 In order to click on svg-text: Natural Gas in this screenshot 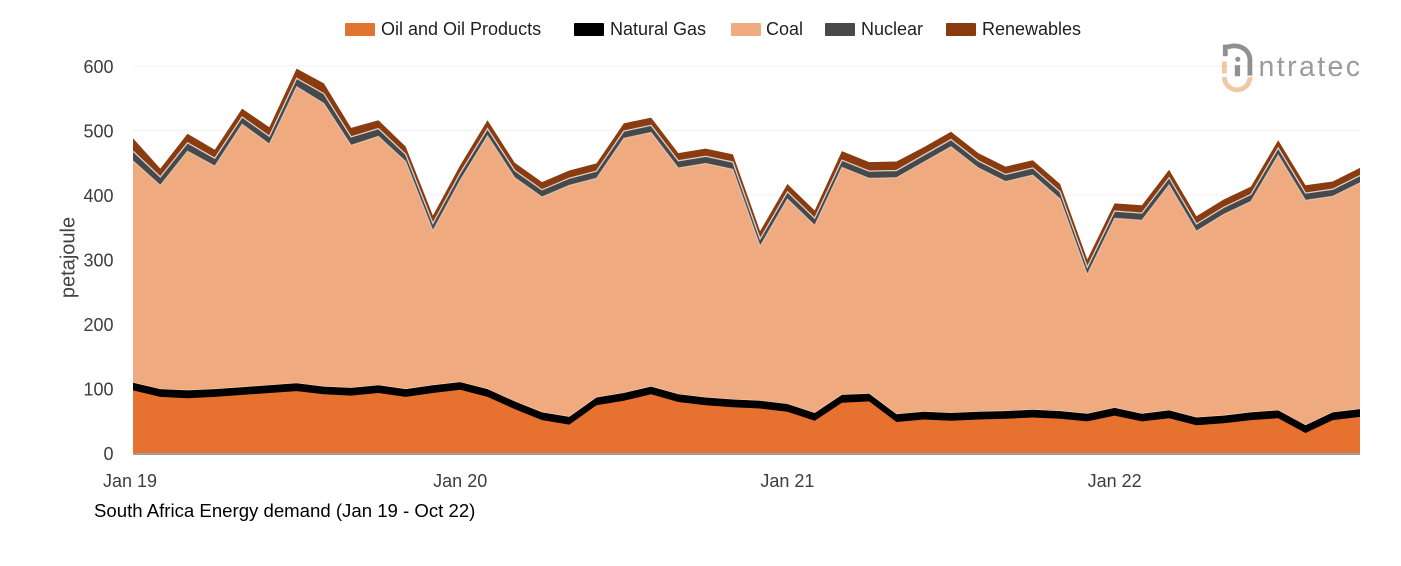, I will do `click(658, 29)`.